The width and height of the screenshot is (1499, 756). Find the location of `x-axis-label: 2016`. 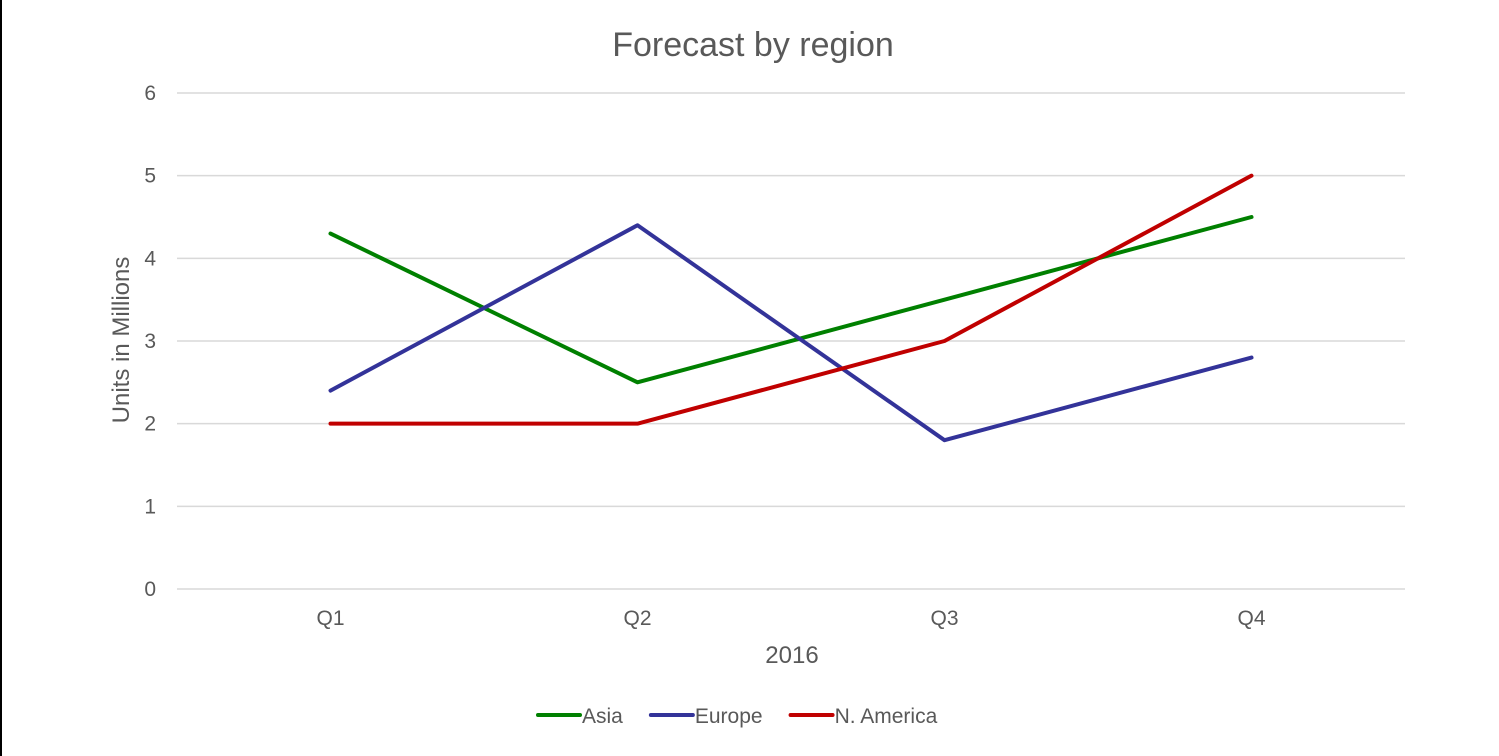

x-axis-label: 2016 is located at coordinates (791, 655).